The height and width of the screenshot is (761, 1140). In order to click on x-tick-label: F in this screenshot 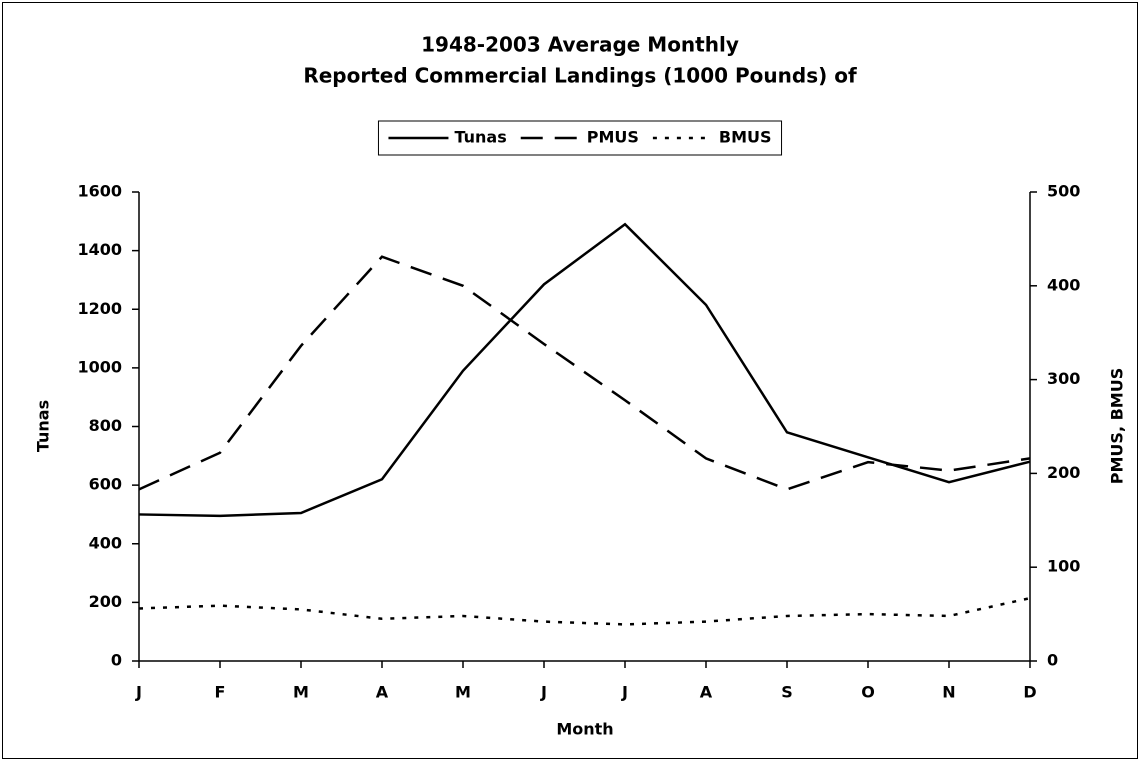, I will do `click(220, 692)`.